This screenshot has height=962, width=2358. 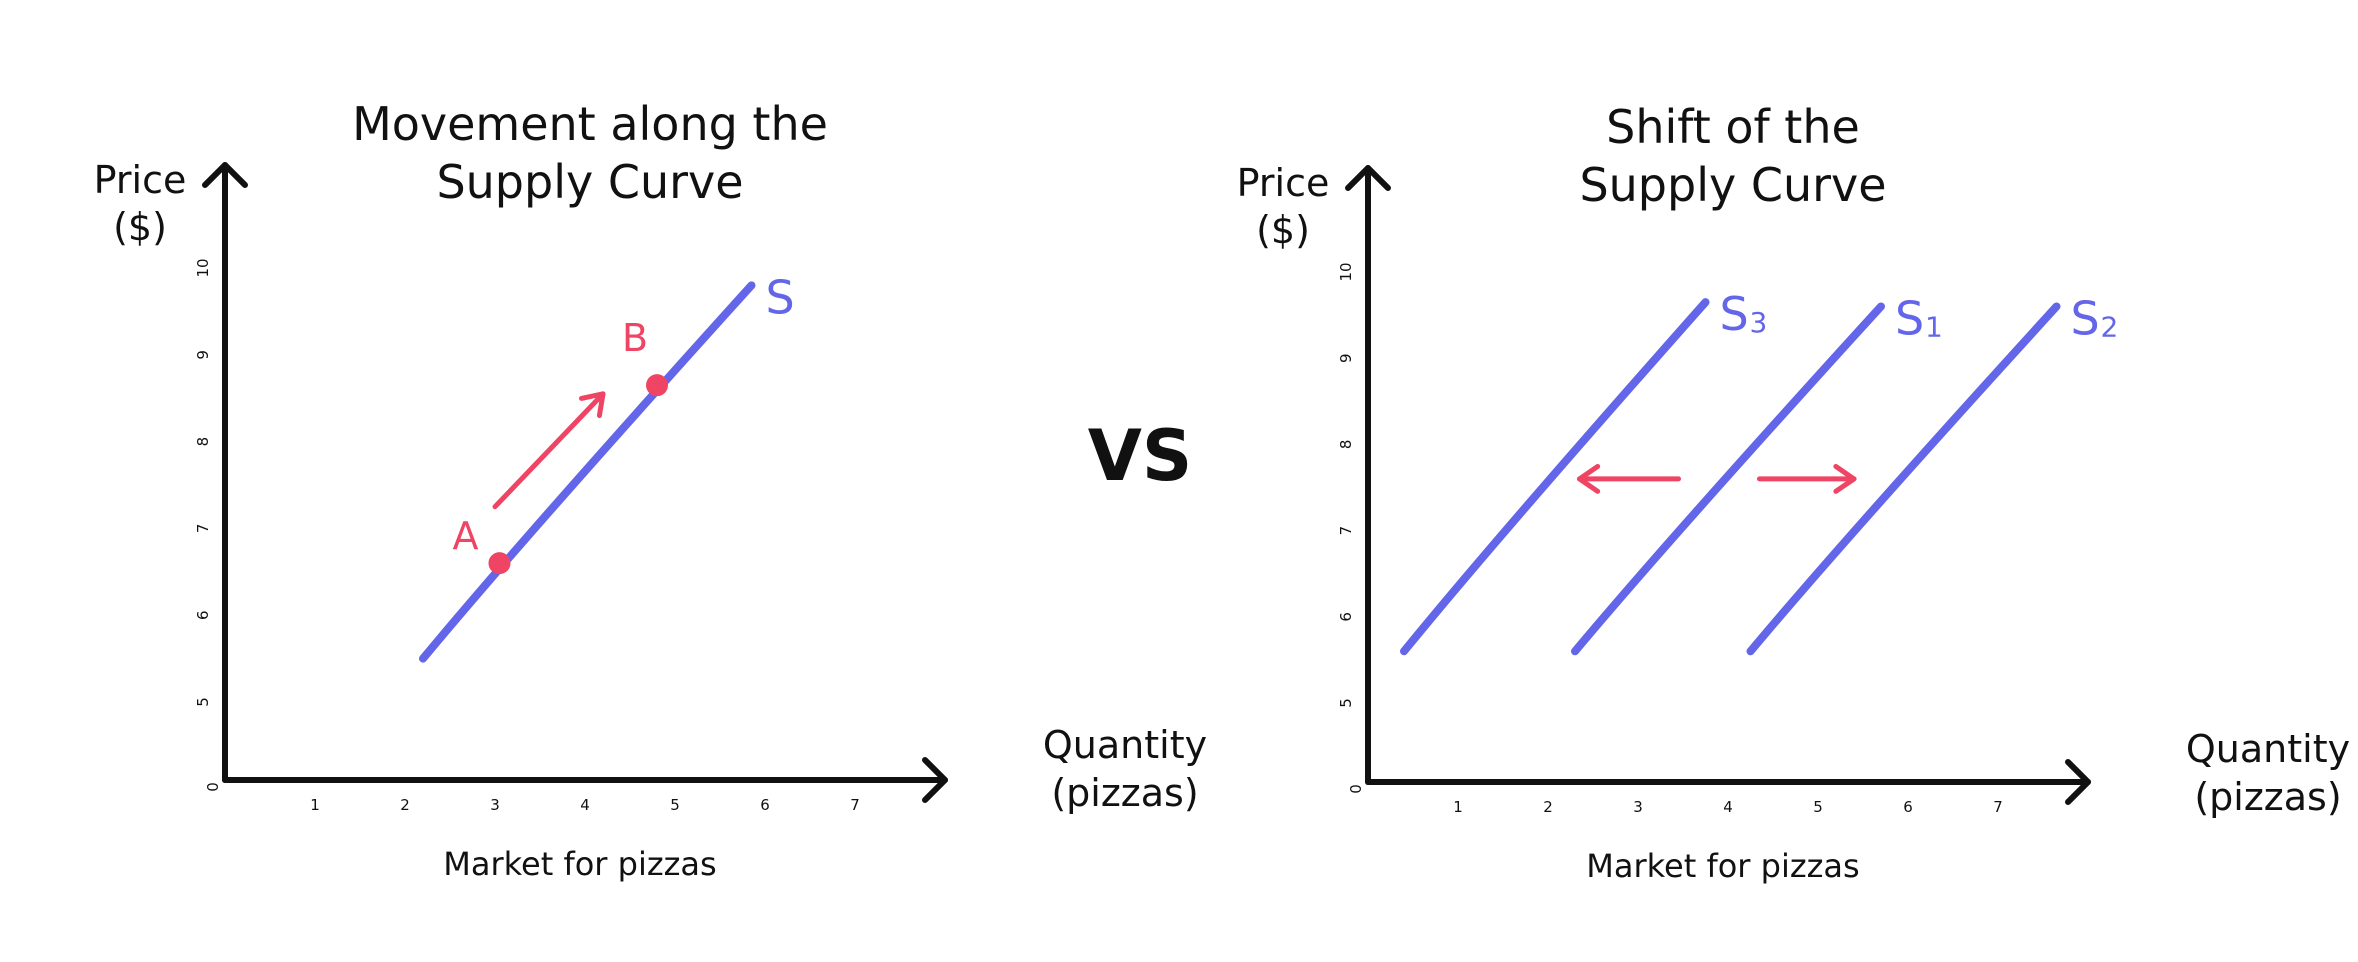 What do you see at coordinates (1903, 479) in the screenshot?
I see `supply-curve-S2` at bounding box center [1903, 479].